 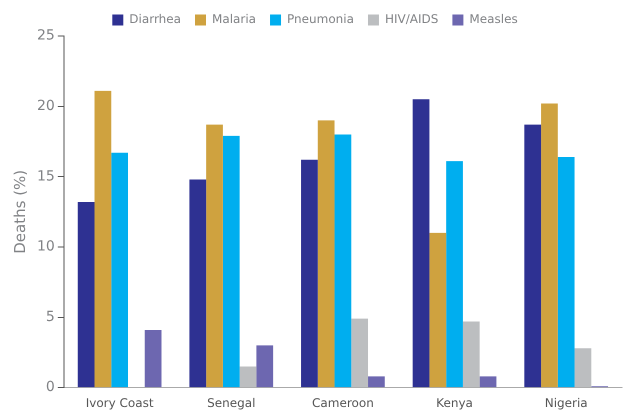 What do you see at coordinates (320, 19) in the screenshot?
I see `legend-label: Pneumonia` at bounding box center [320, 19].